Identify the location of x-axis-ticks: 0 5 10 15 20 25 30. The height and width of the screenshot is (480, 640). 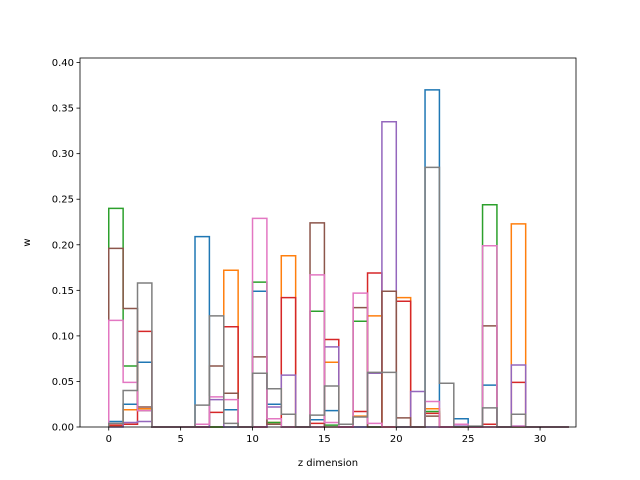
(326, 436).